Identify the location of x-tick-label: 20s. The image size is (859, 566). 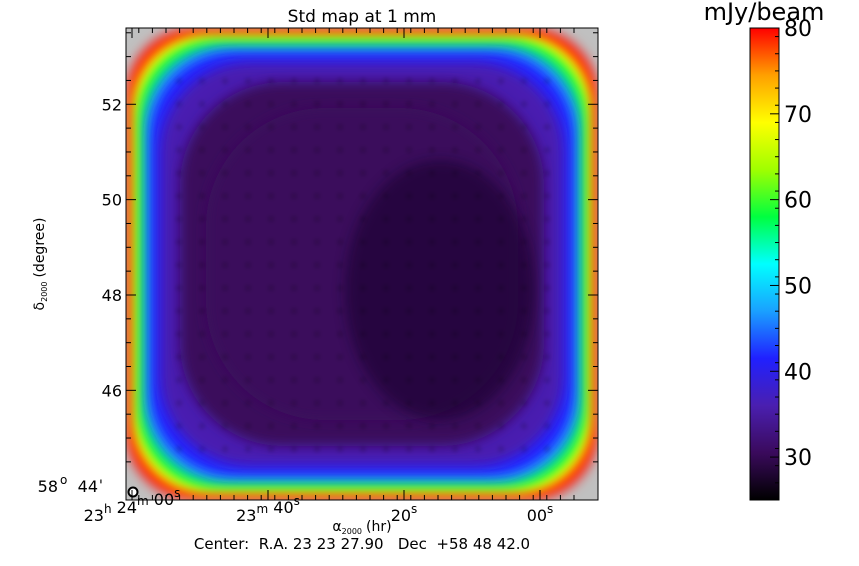
(404, 513).